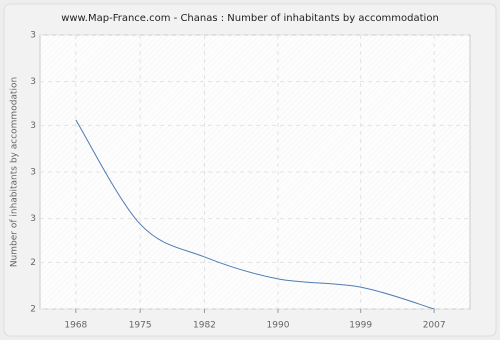  Describe the element at coordinates (204, 326) in the screenshot. I see `x-tick-label: 1982` at that location.